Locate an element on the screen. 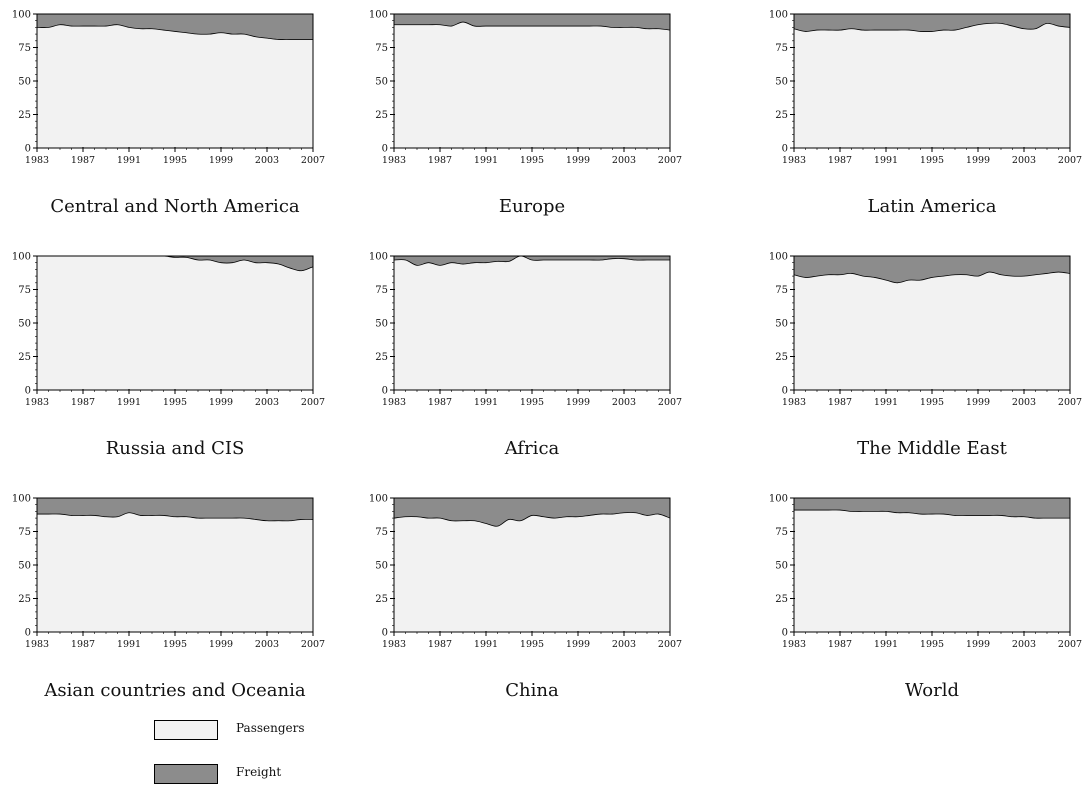 The width and height of the screenshot is (1086, 812). panel-8-xtick-label: 1991 is located at coordinates (486, 644).